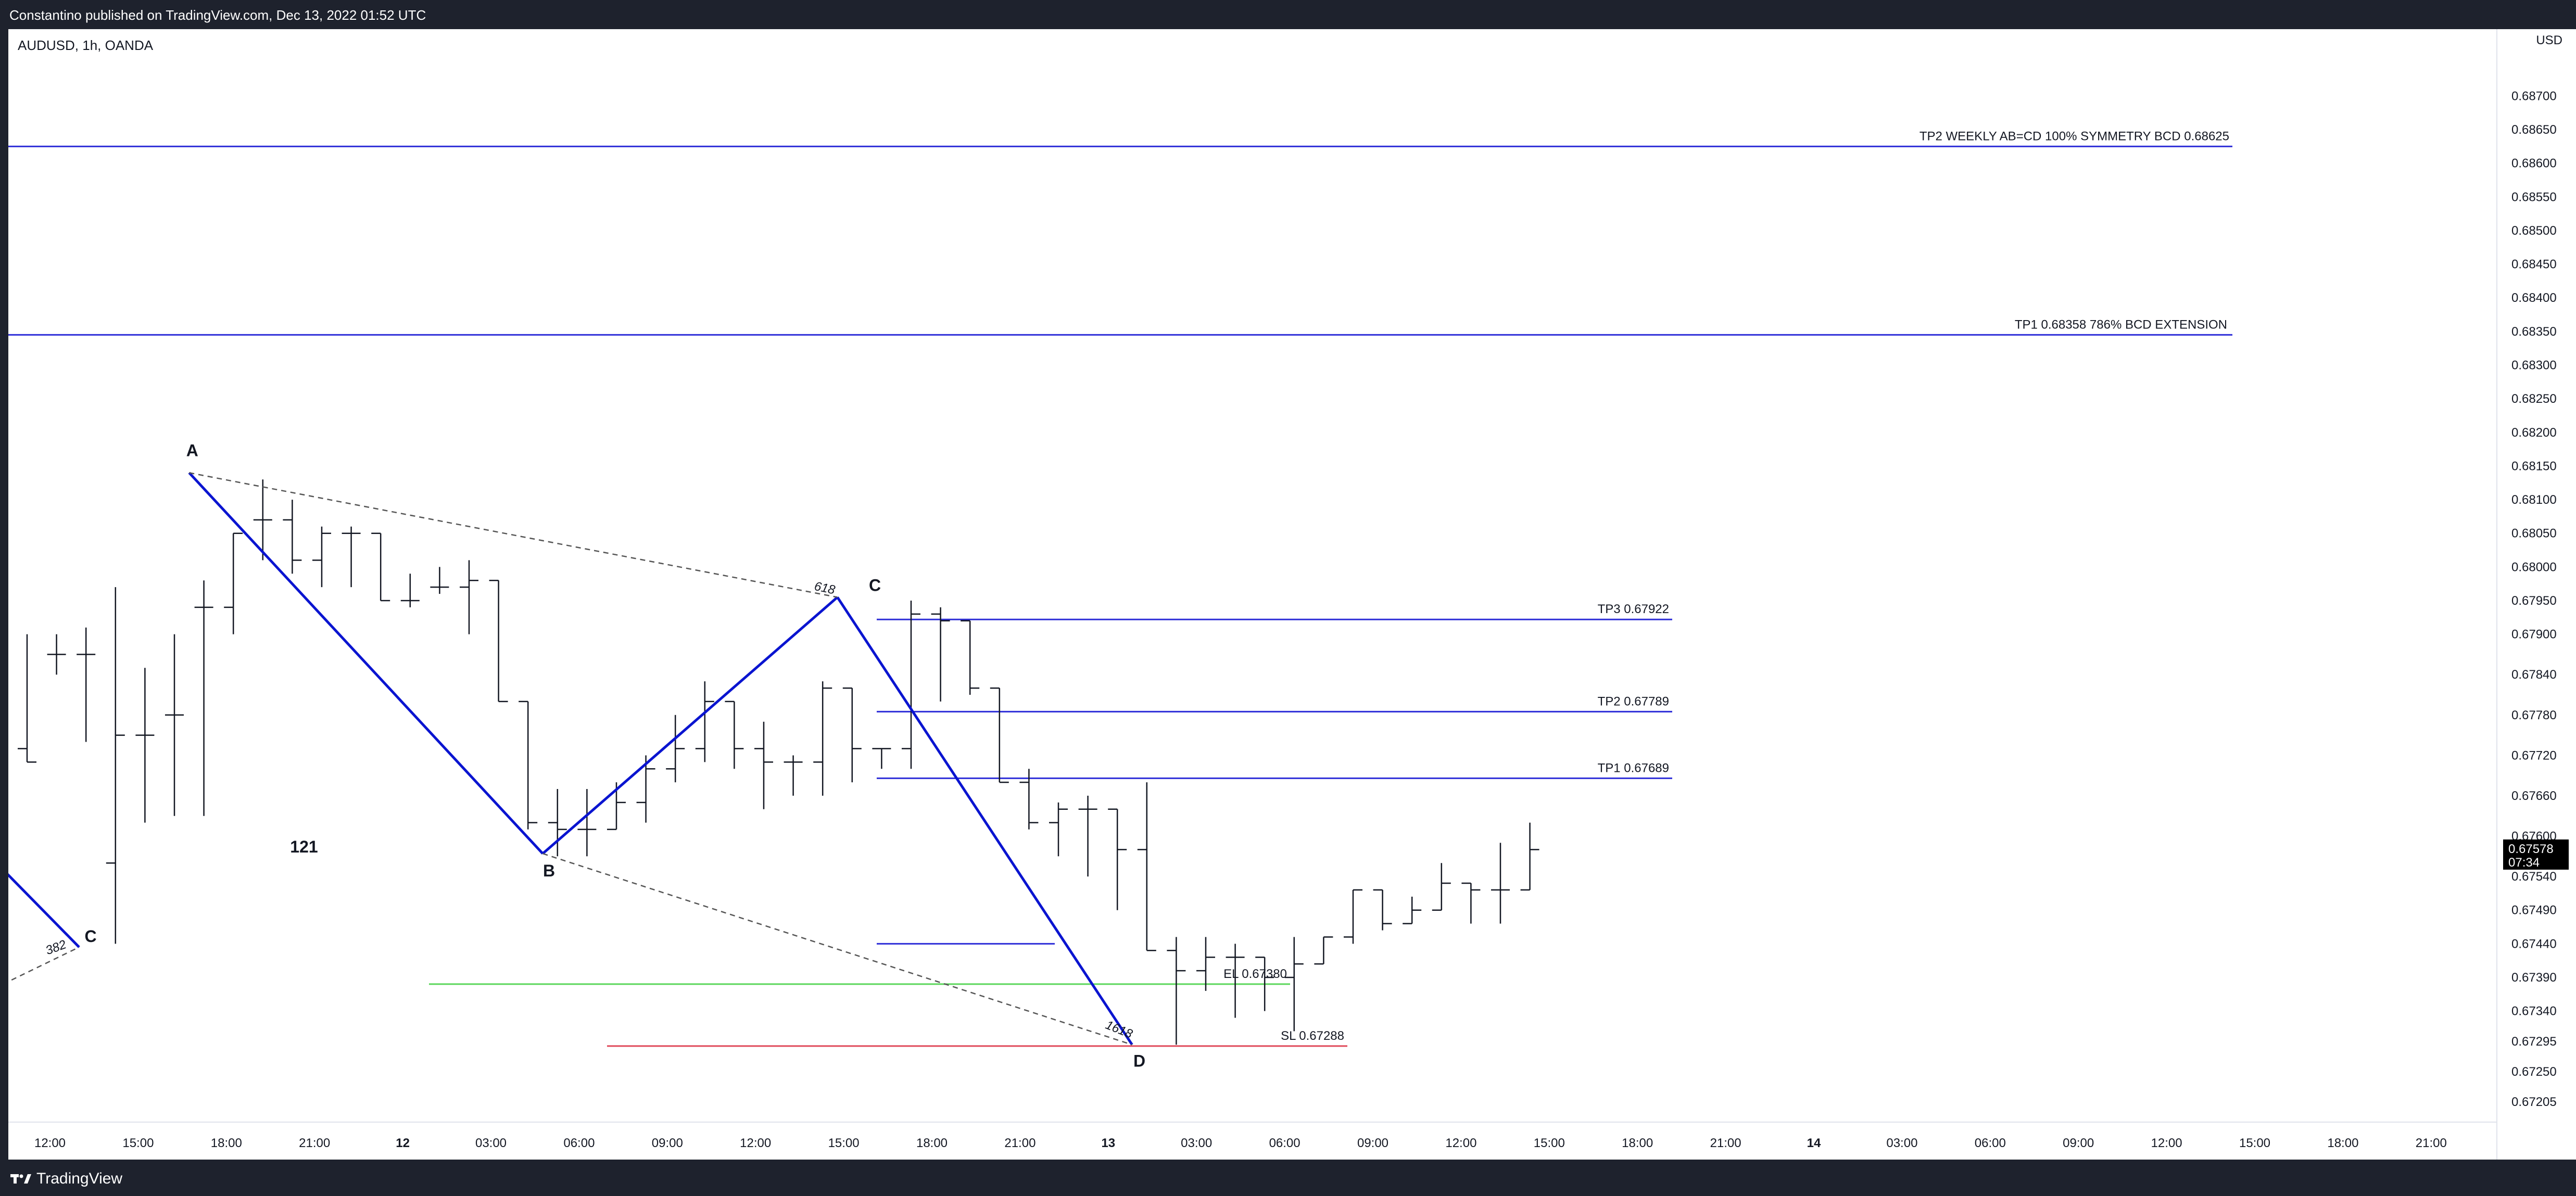 The height and width of the screenshot is (1196, 2576). What do you see at coordinates (2534, 399) in the screenshot?
I see `y-tick-label: 0.68250` at bounding box center [2534, 399].